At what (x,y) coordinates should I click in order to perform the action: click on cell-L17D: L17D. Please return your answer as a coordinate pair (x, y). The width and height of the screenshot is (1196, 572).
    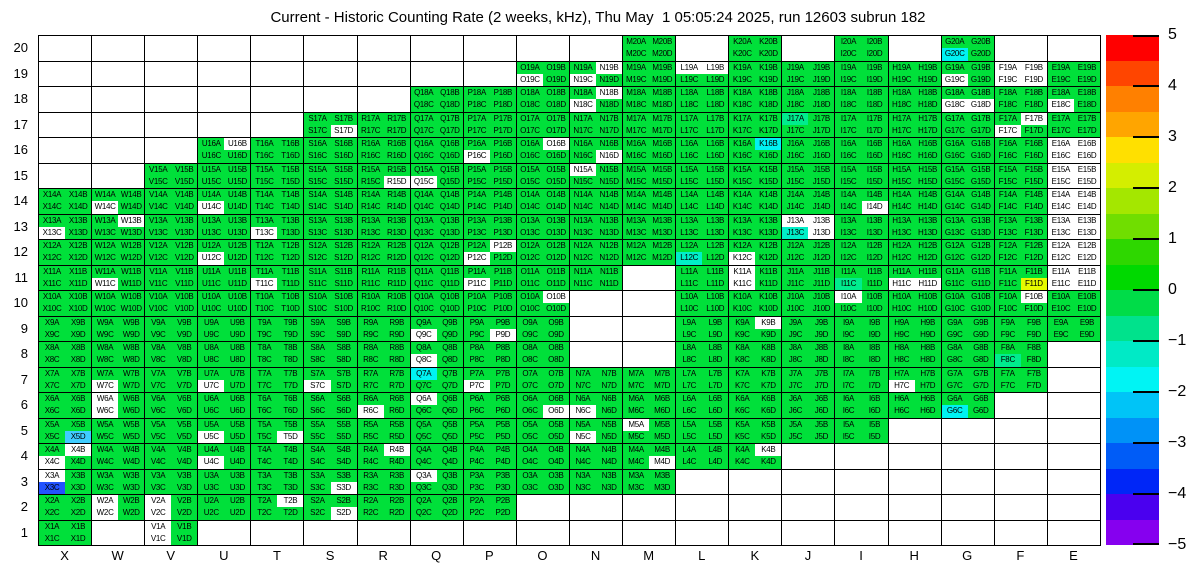
    Looking at the image, I should click on (715, 130).